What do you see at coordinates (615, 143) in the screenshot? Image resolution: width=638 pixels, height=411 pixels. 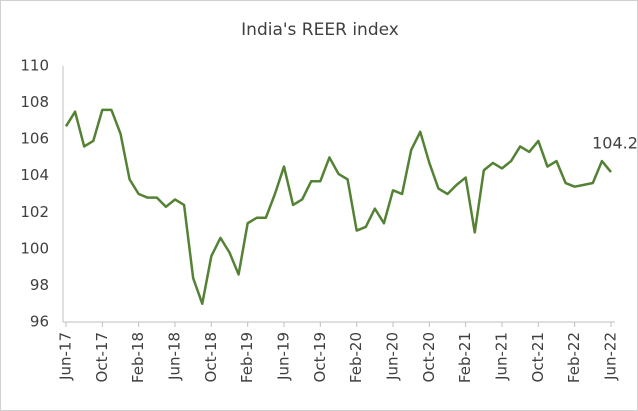 I see `data-label: 104.2` at bounding box center [615, 143].